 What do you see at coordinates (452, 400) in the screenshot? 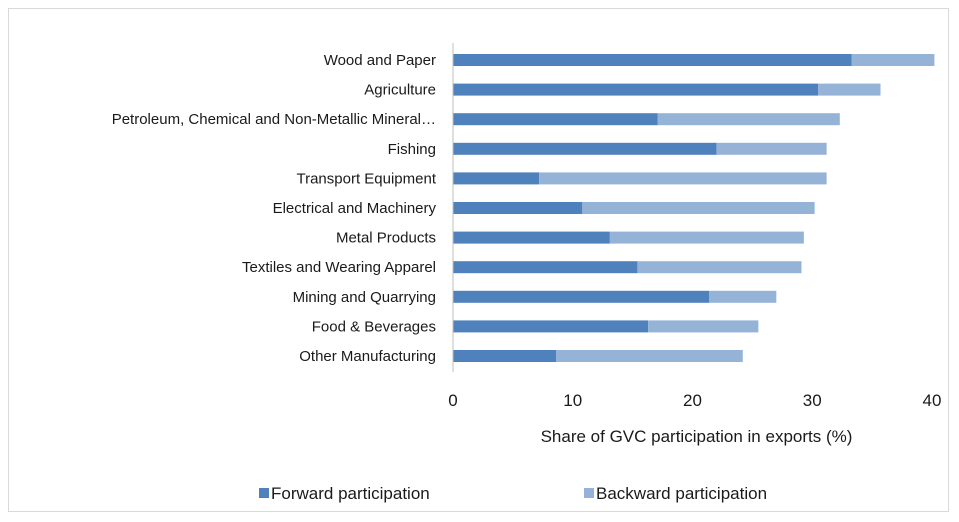
I see `x-tick-label: 0` at bounding box center [452, 400].